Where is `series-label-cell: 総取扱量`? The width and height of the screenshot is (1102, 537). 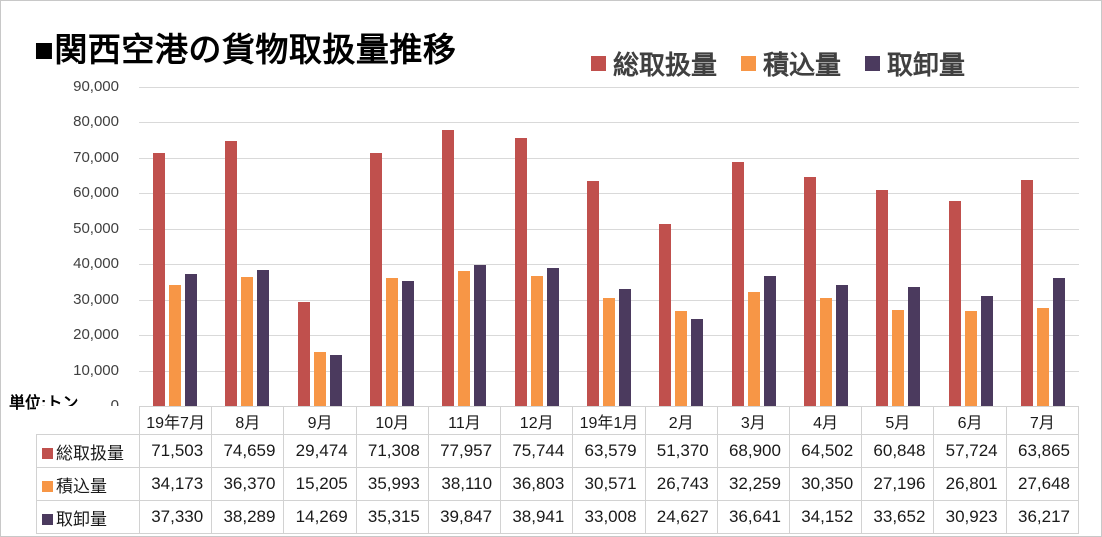 series-label-cell: 総取扱量 is located at coordinates (88, 451).